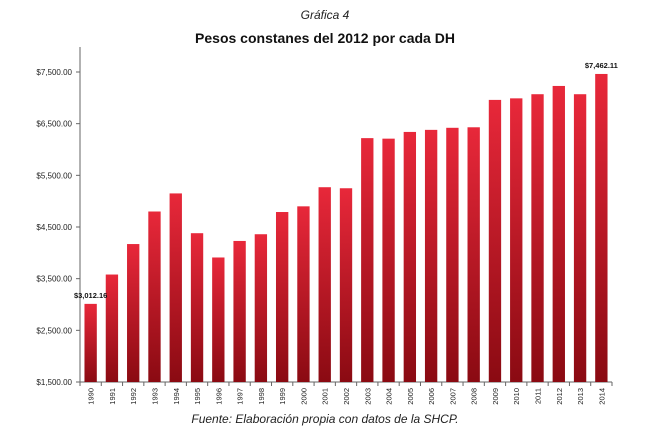 This screenshot has width=650, height=448. I want to click on bar-1992, so click(133, 313).